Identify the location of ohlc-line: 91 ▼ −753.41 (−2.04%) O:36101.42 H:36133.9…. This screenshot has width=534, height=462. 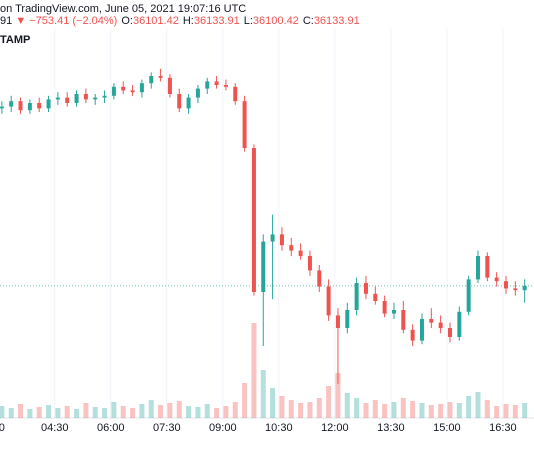
(180, 21).